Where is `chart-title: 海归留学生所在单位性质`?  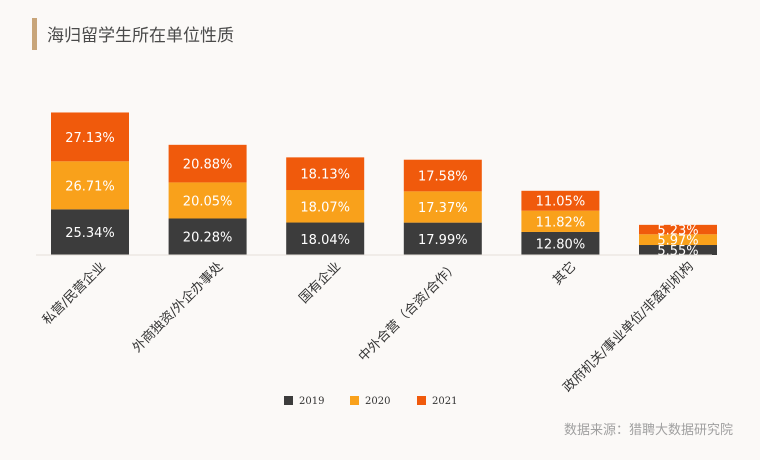 chart-title: 海归留学生所在单位性质 is located at coordinates (140, 36).